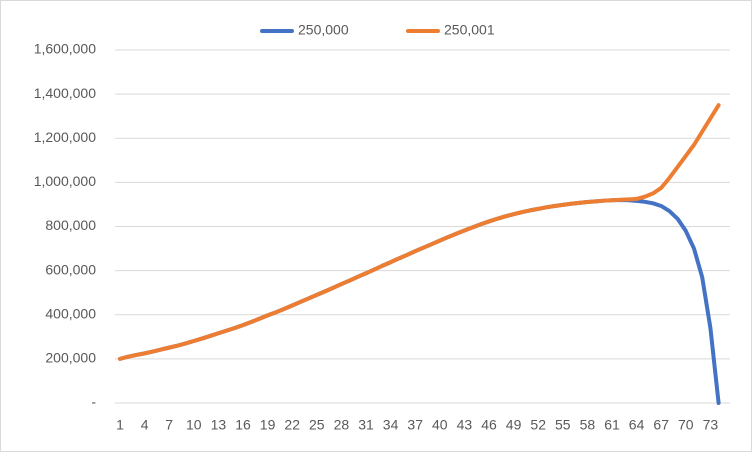  What do you see at coordinates (70, 358) in the screenshot?
I see `y-tick-label: 200,000` at bounding box center [70, 358].